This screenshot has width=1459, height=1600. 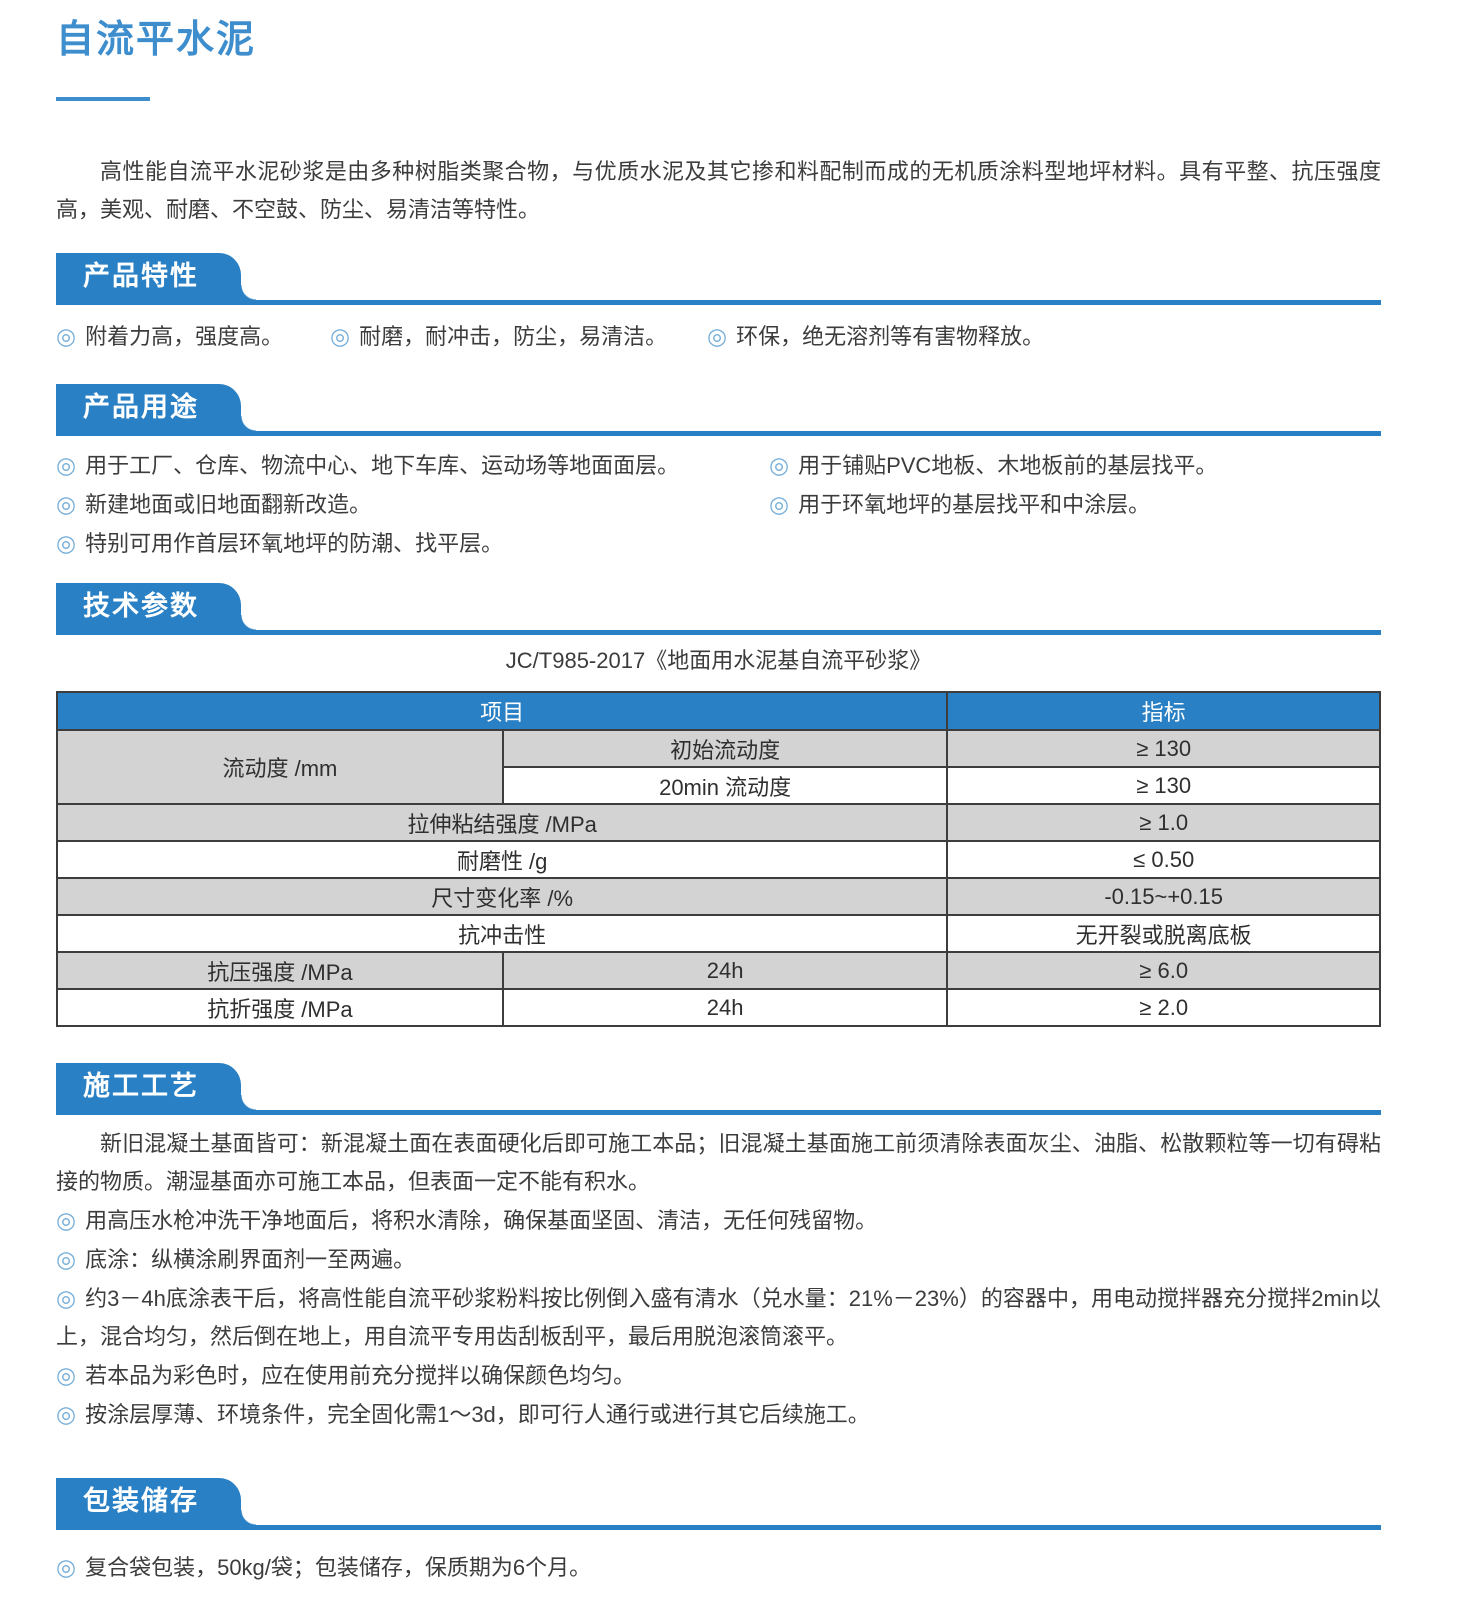 I want to click on process-text: 用高压水枪冲洗干净地面后，将积水清除，确保基面坚固、清洁，无任何残留物。, so click(x=481, y=1220).